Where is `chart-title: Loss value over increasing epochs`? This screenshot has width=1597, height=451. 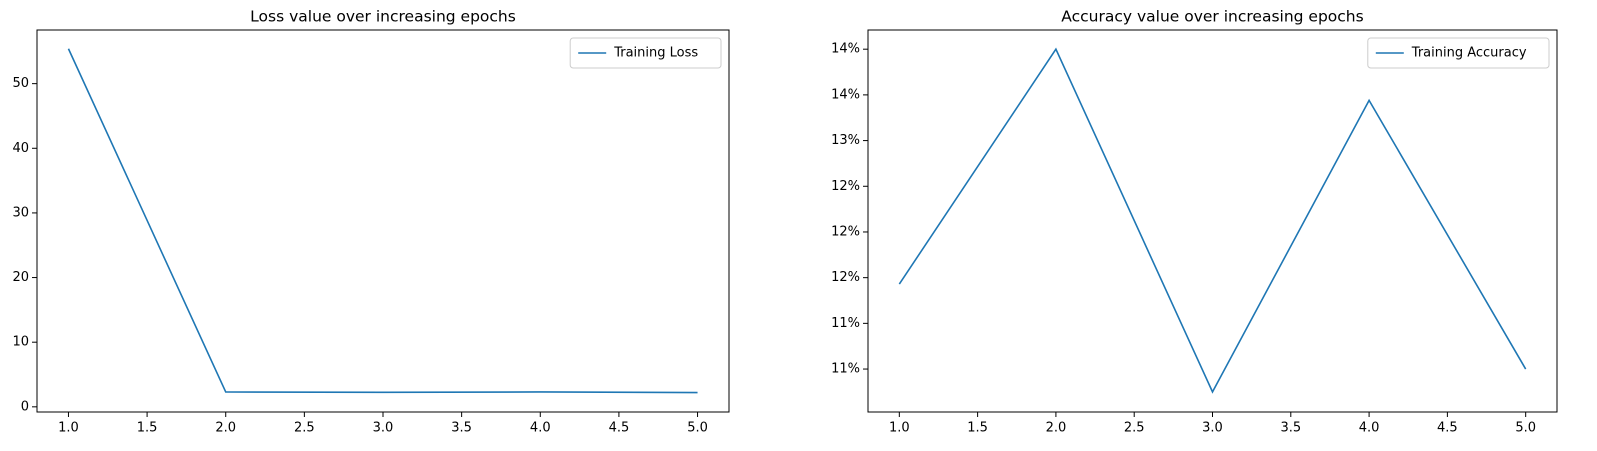 chart-title: Loss value over increasing epochs is located at coordinates (383, 17).